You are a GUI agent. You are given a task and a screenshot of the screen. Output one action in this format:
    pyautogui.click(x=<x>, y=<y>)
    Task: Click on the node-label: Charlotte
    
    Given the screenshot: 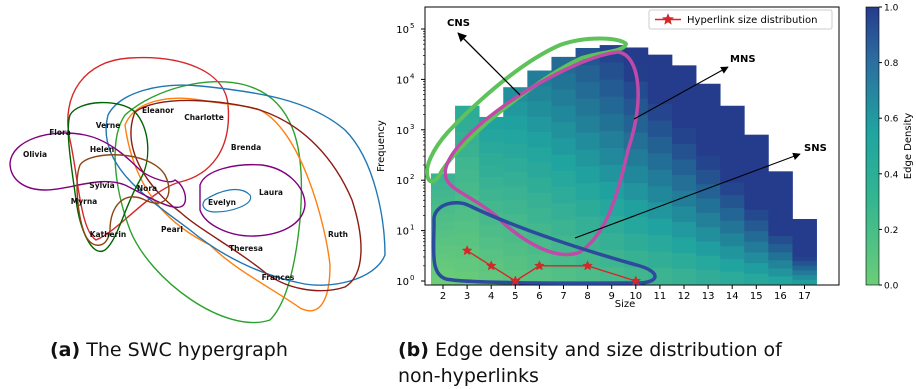 What is the action you would take?
    pyautogui.click(x=204, y=117)
    